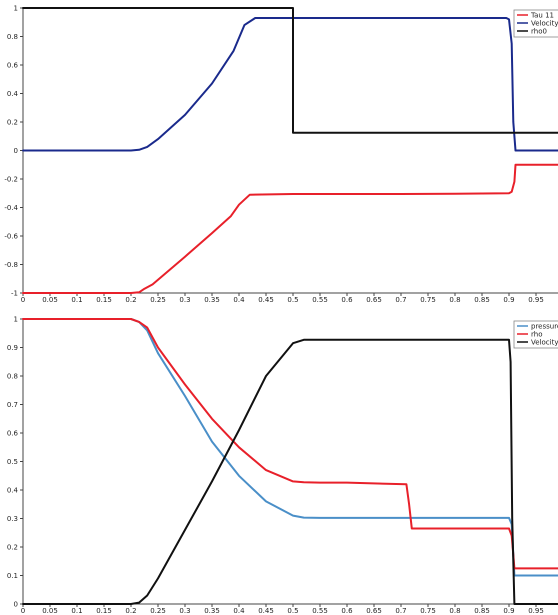  I want to click on y-tick-label: -0.6, so click(11, 237).